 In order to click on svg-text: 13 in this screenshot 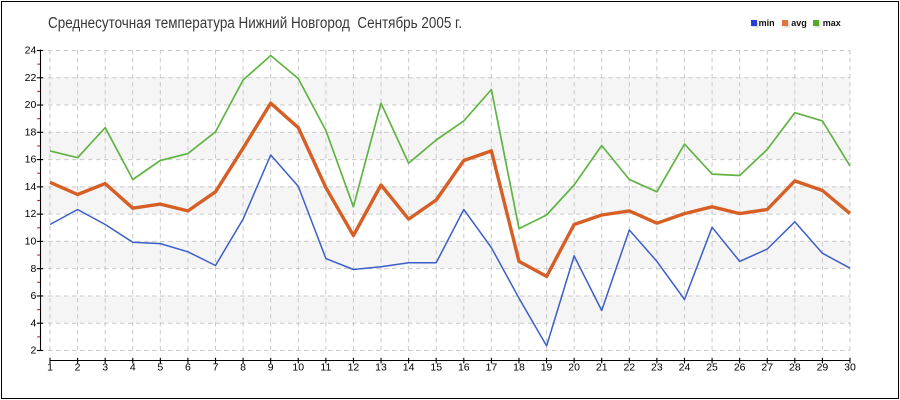, I will do `click(381, 367)`.